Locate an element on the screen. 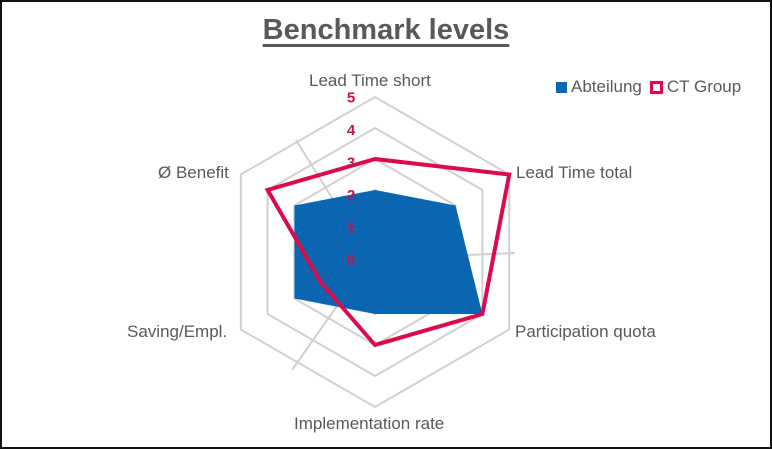 This screenshot has height=449, width=772. legend-item-ct-group: CT Group is located at coordinates (695, 87).